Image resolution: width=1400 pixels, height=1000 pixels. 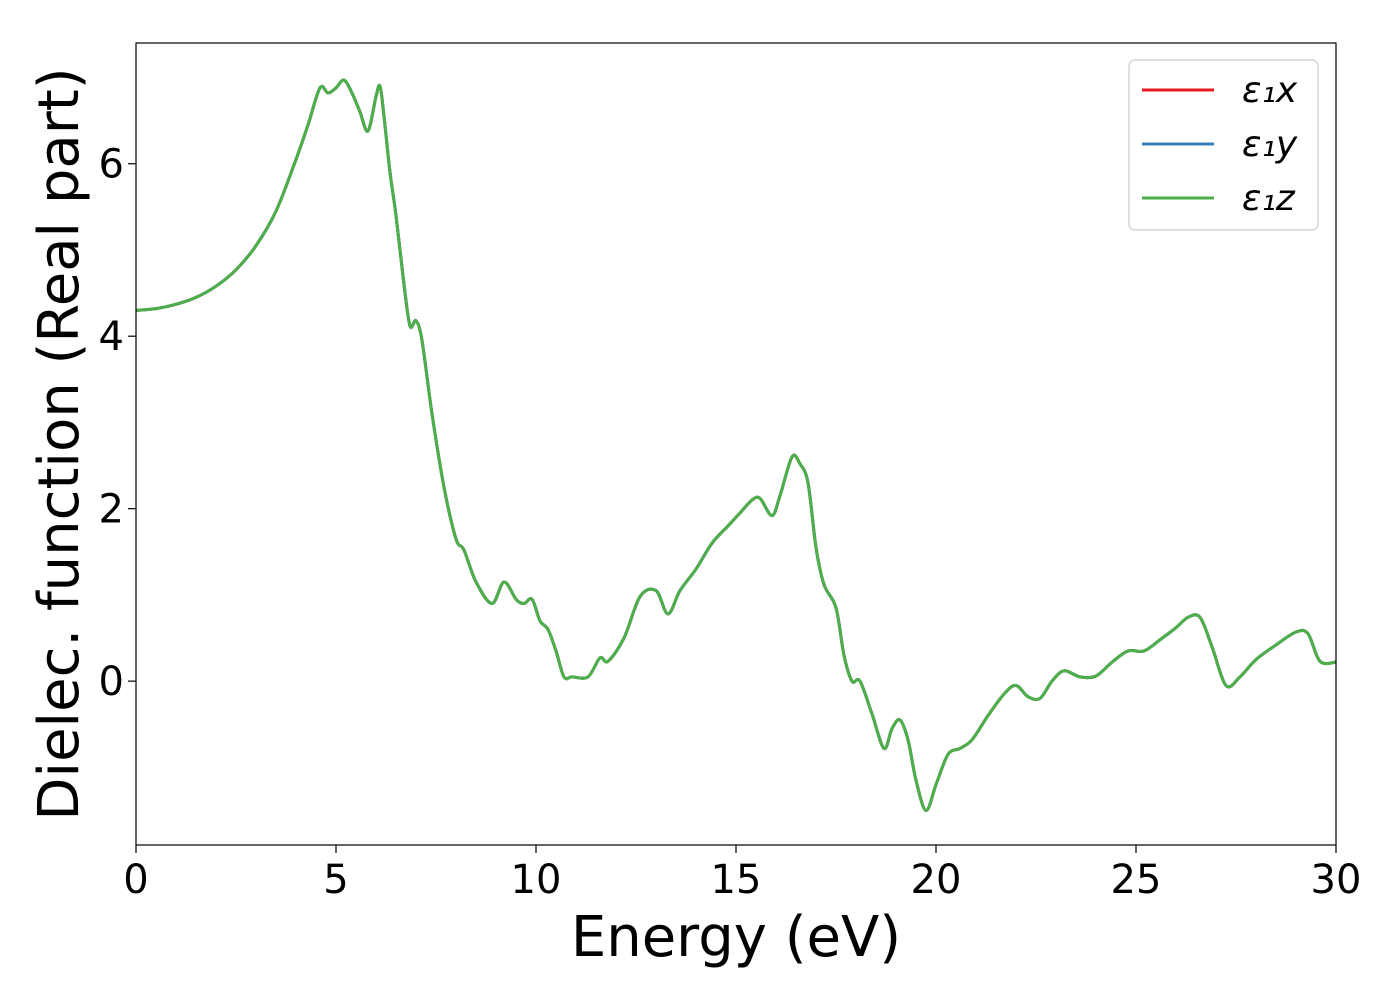 What do you see at coordinates (736, 880) in the screenshot?
I see `x-tick-label: 15` at bounding box center [736, 880].